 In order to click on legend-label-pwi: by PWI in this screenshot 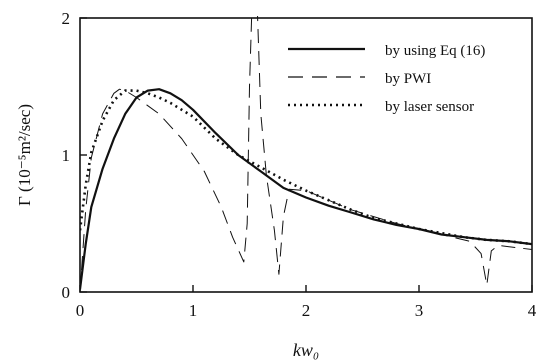, I will do `click(408, 79)`.